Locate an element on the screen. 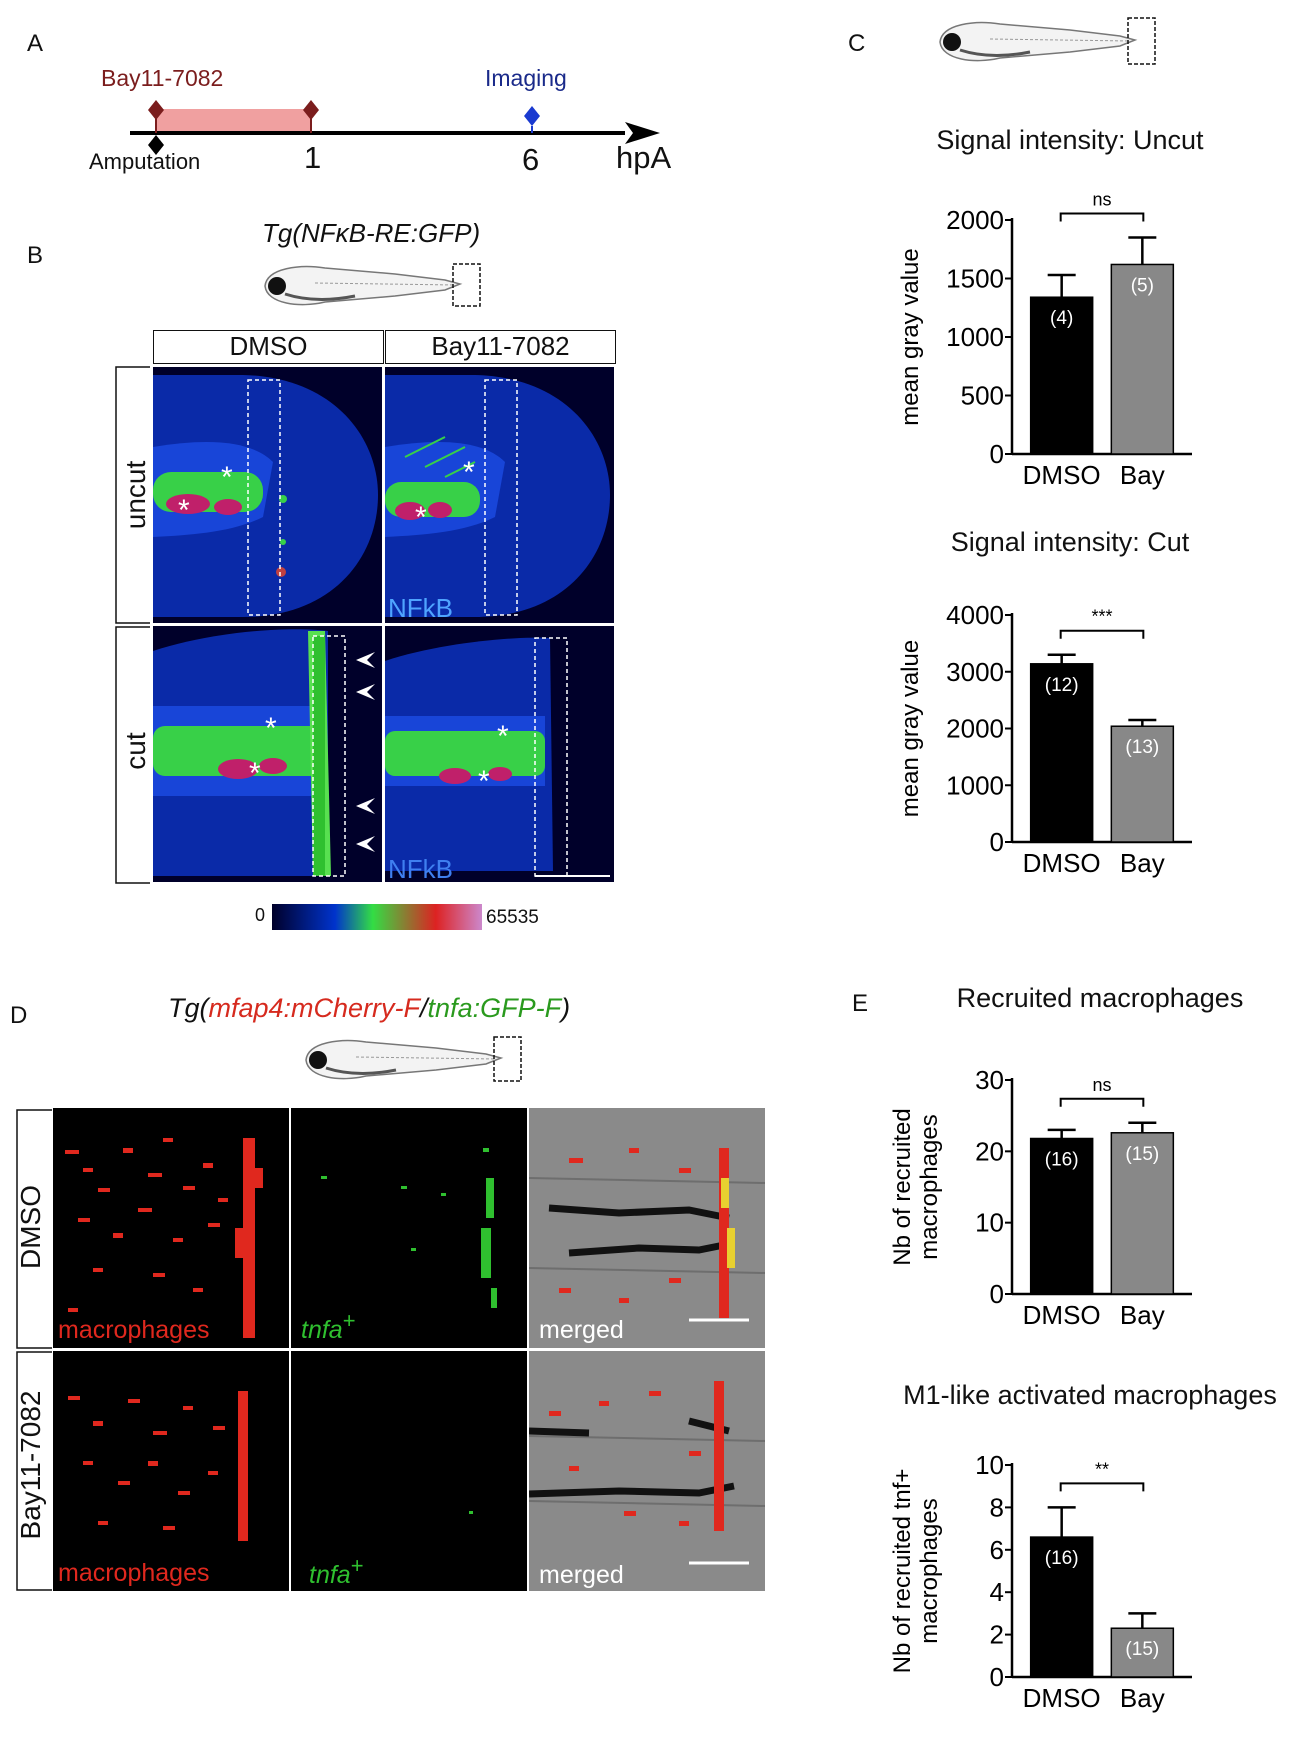 Image resolution: width=1307 pixels, height=1757 pixels. imaging-label: Imaging is located at coordinates (526, 78).